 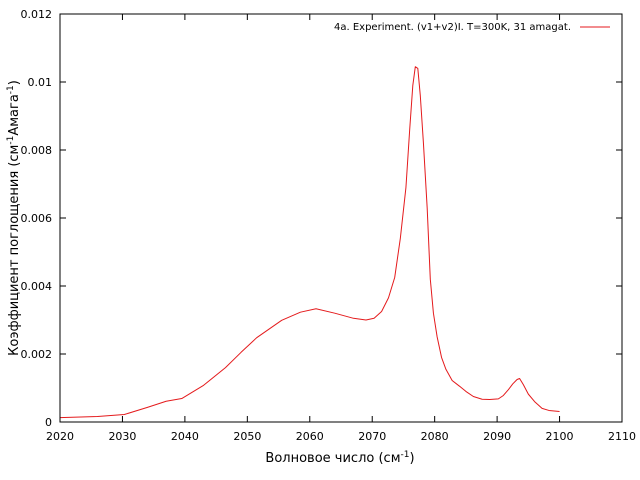 I want to click on y-tick-label: 0.01, so click(x=40, y=82).